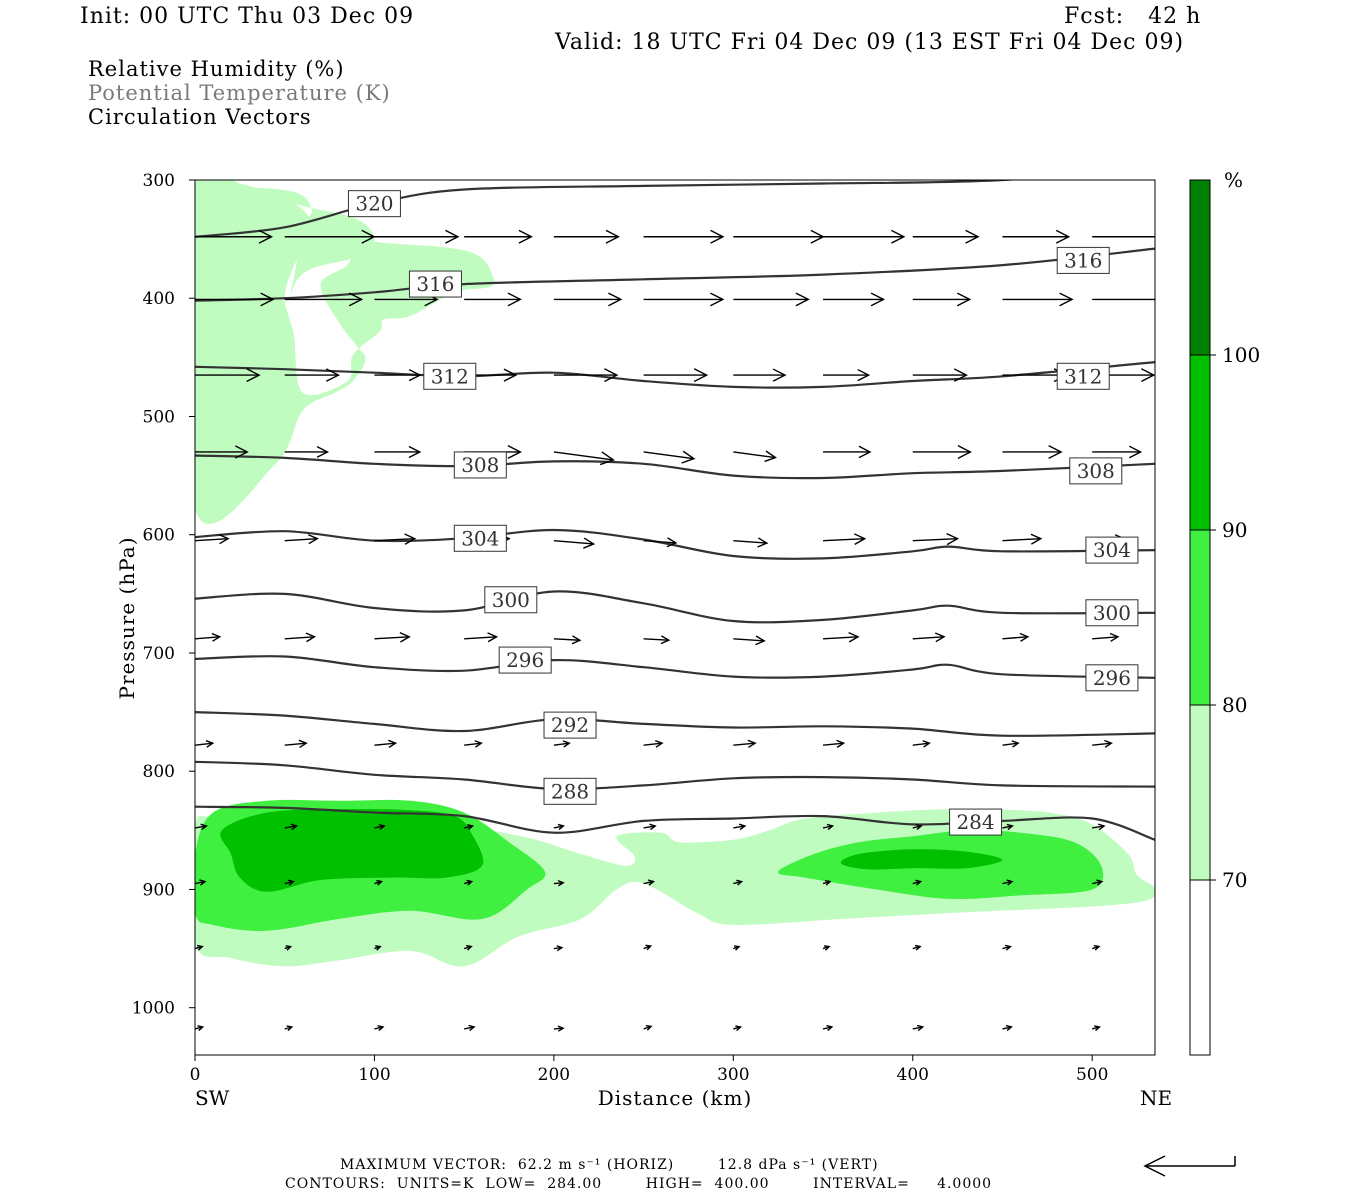 The width and height of the screenshot is (1350, 1200). Describe the element at coordinates (159, 772) in the screenshot. I see `y-tick-label: 800` at that location.